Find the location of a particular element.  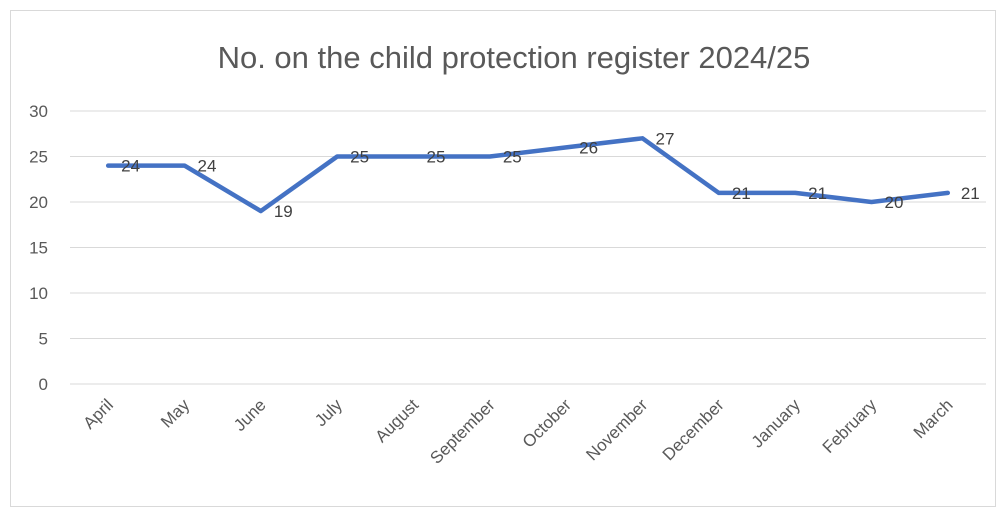

y-tick-label: 20 is located at coordinates (38, 202).